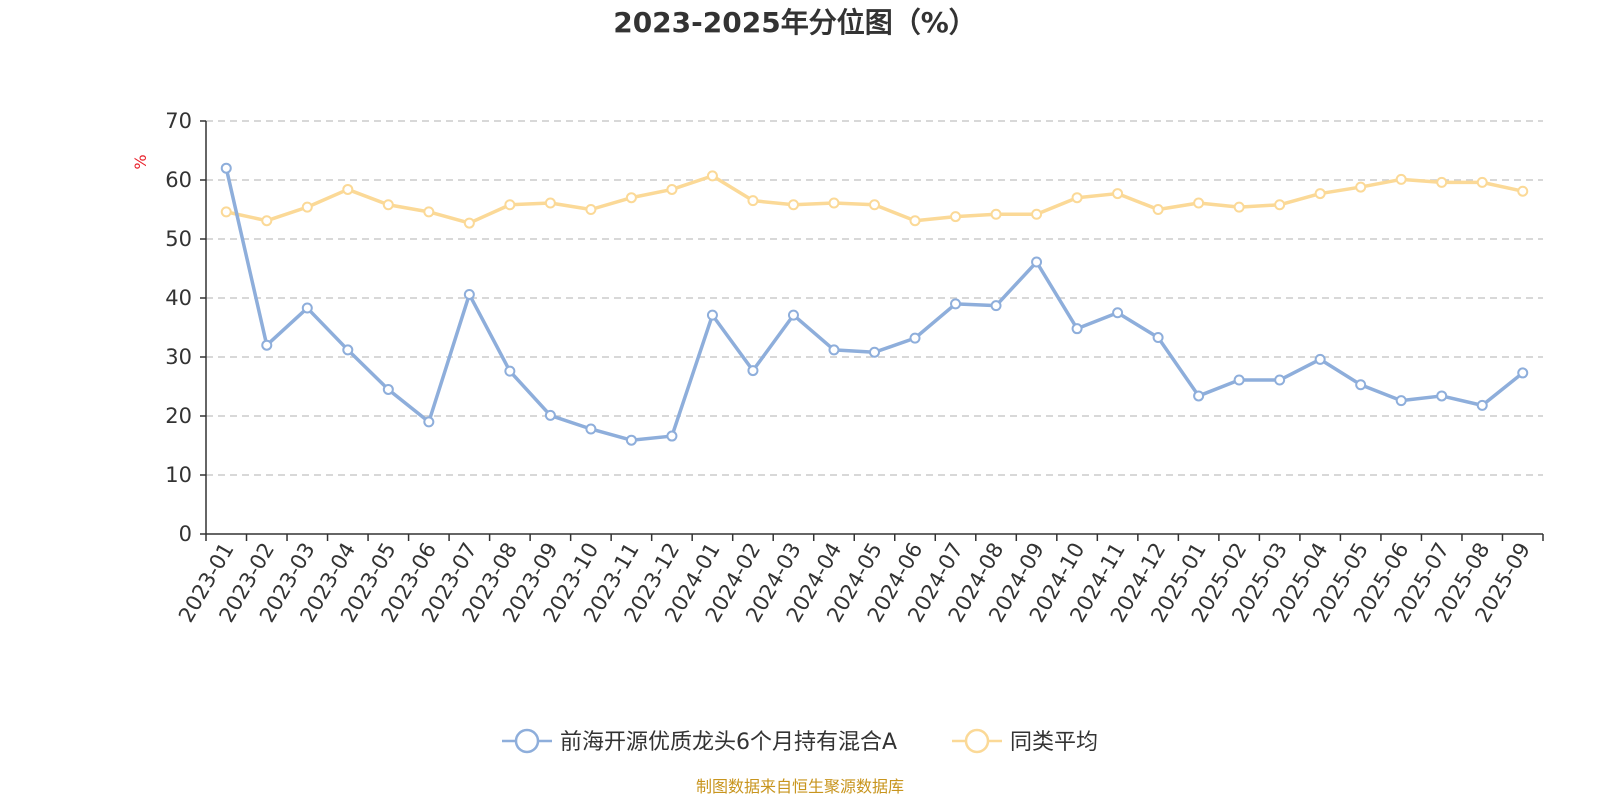 Image resolution: width=1600 pixels, height=800 pixels. What do you see at coordinates (800, 786) in the screenshot?
I see `source-note: 制图数据来自恒生聚源数据库` at bounding box center [800, 786].